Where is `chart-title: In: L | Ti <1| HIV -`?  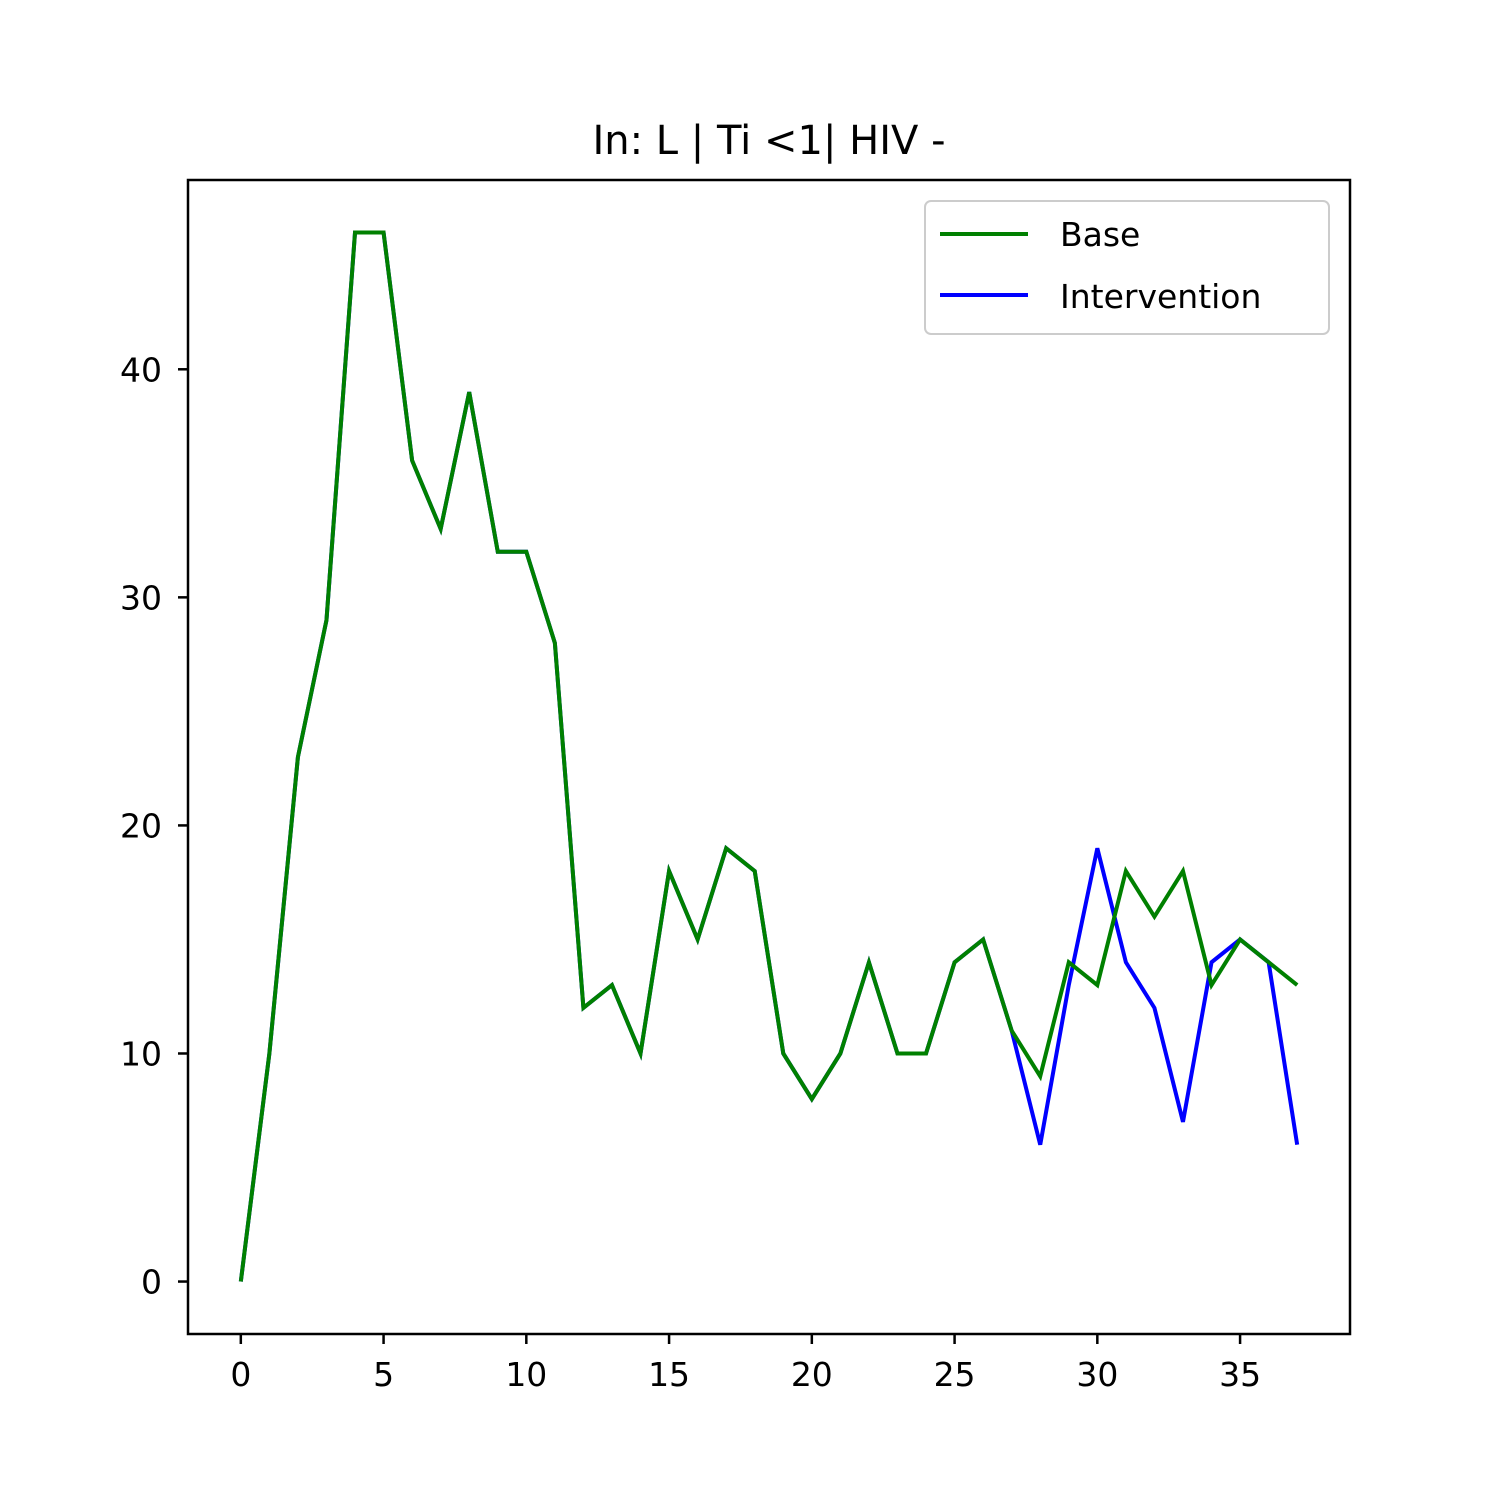
chart-title: In: L | Ti <1| HIV - is located at coordinates (768, 141).